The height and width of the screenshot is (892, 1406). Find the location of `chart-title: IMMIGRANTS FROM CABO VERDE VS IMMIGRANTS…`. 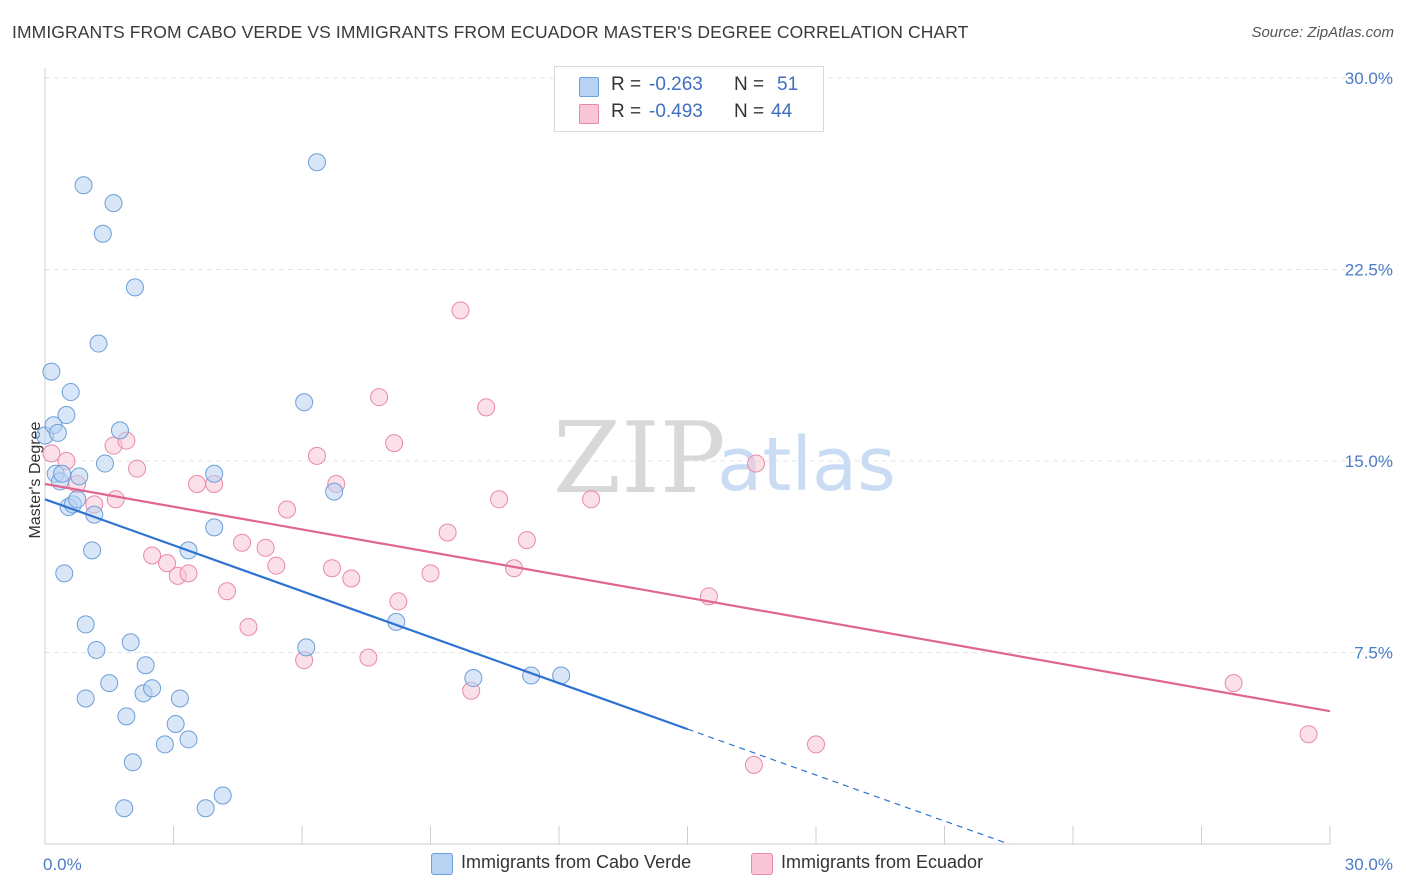

chart-title: IMMIGRANTS FROM CABO VERDE VS IMMIGRANTS… is located at coordinates (490, 32).